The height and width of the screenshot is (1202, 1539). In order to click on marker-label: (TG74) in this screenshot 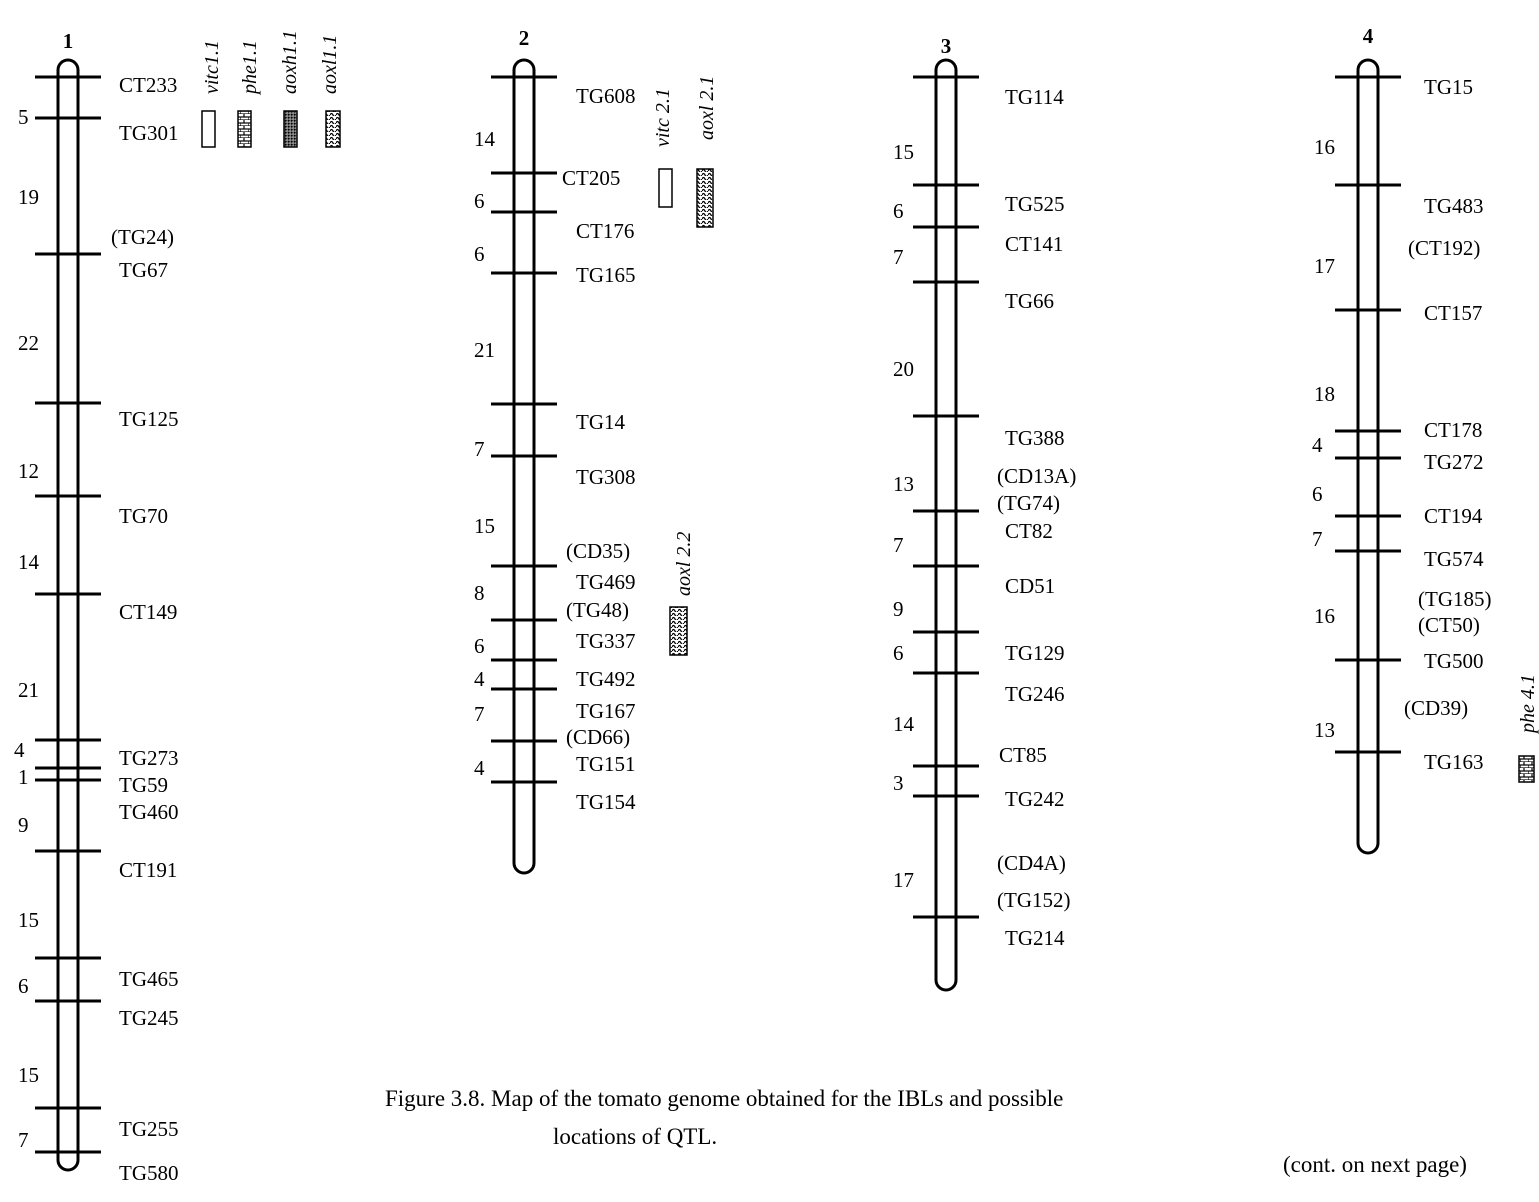, I will do `click(1028, 503)`.